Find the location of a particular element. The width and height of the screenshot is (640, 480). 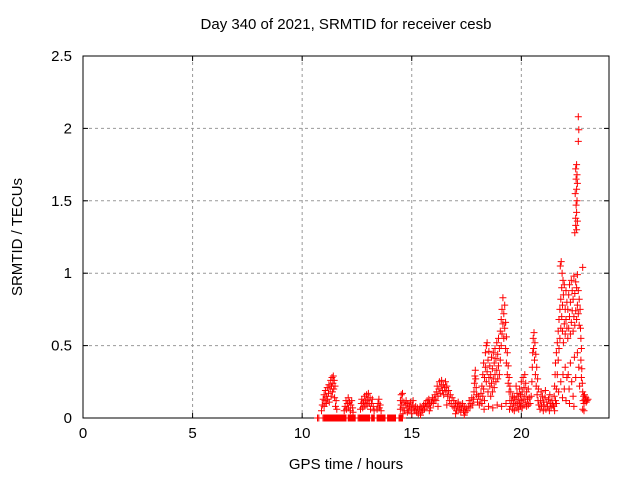

x-tick-label: 10 is located at coordinates (302, 433).